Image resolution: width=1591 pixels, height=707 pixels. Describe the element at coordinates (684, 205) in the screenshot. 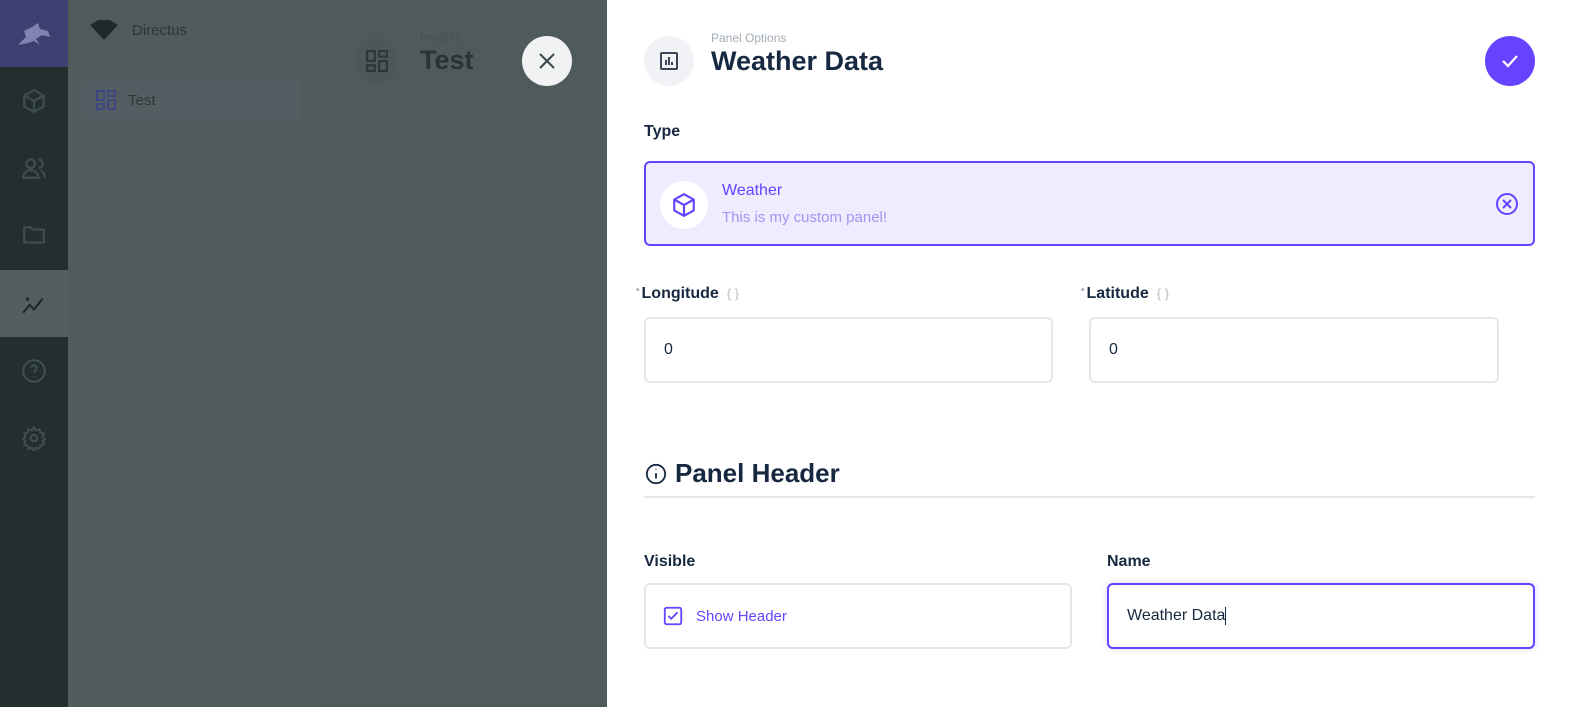

I see `cube-icon` at that location.